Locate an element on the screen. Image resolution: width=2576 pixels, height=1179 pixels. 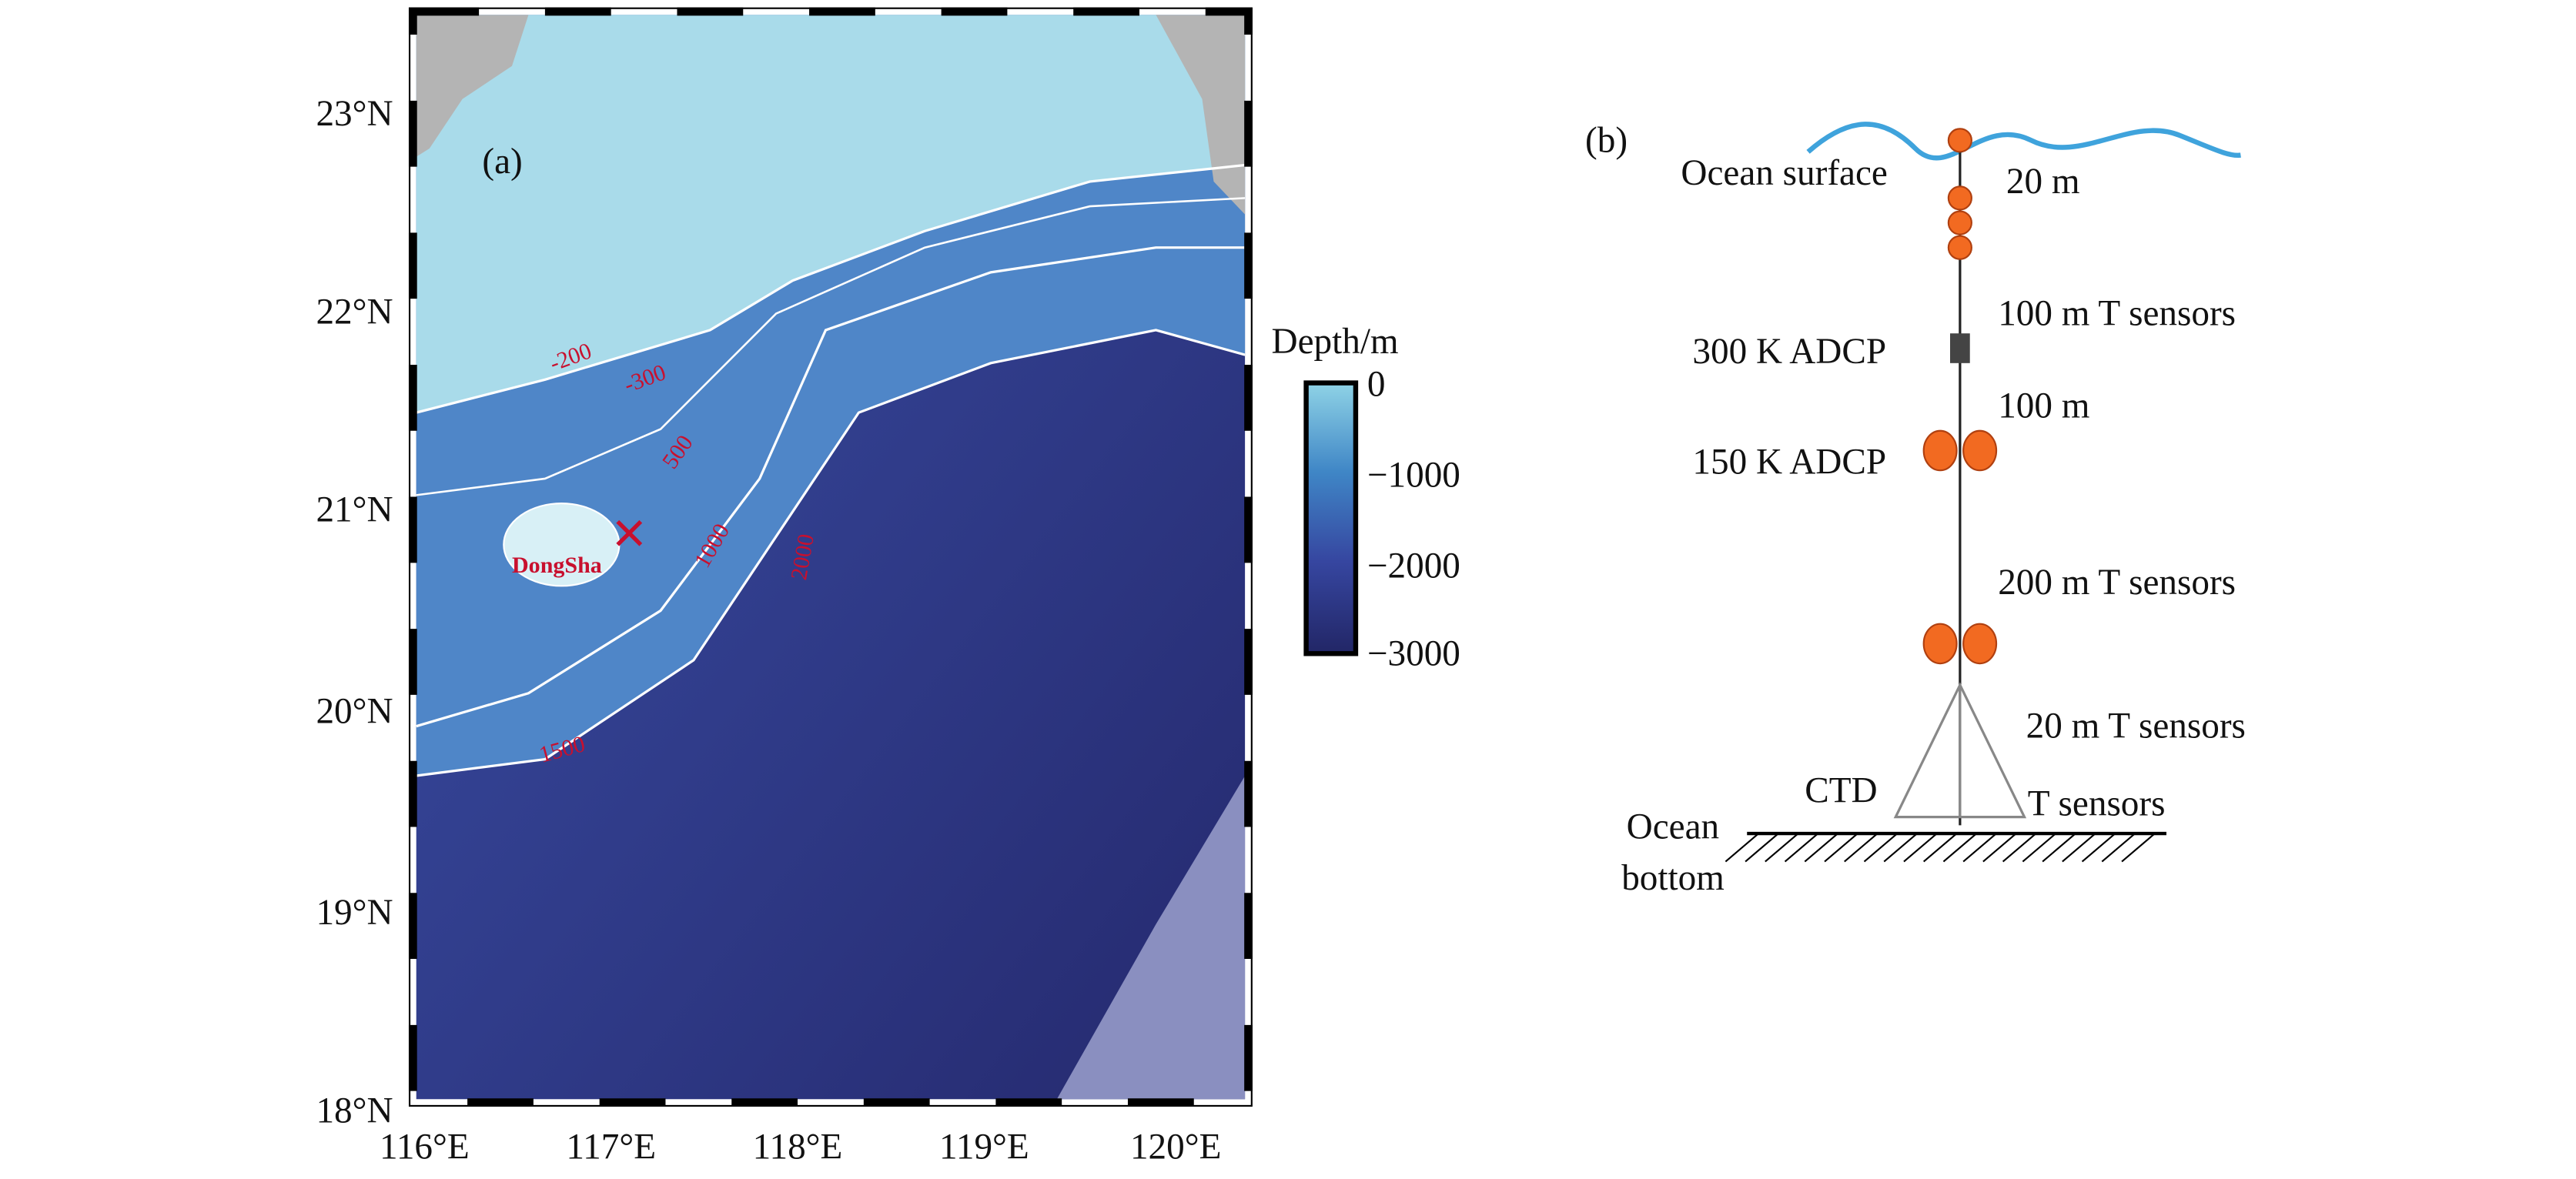
adcp is located at coordinates (1960, 348).